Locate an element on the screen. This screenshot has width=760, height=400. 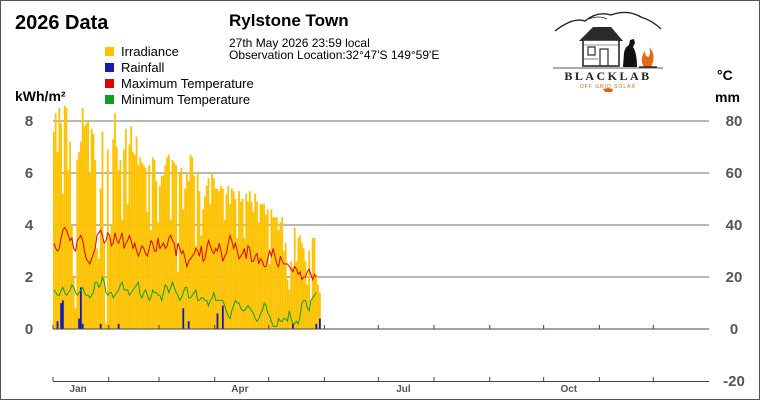
right-y-tick-label: -20 is located at coordinates (734, 381).